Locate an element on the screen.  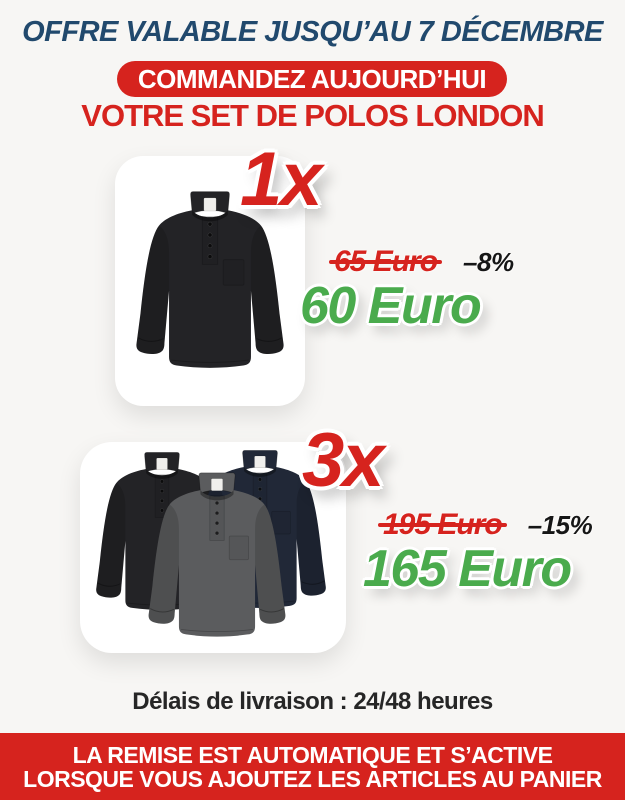
price-block-offer-1: 65 Euro –8% 60 Euro is located at coordinates (407, 290).